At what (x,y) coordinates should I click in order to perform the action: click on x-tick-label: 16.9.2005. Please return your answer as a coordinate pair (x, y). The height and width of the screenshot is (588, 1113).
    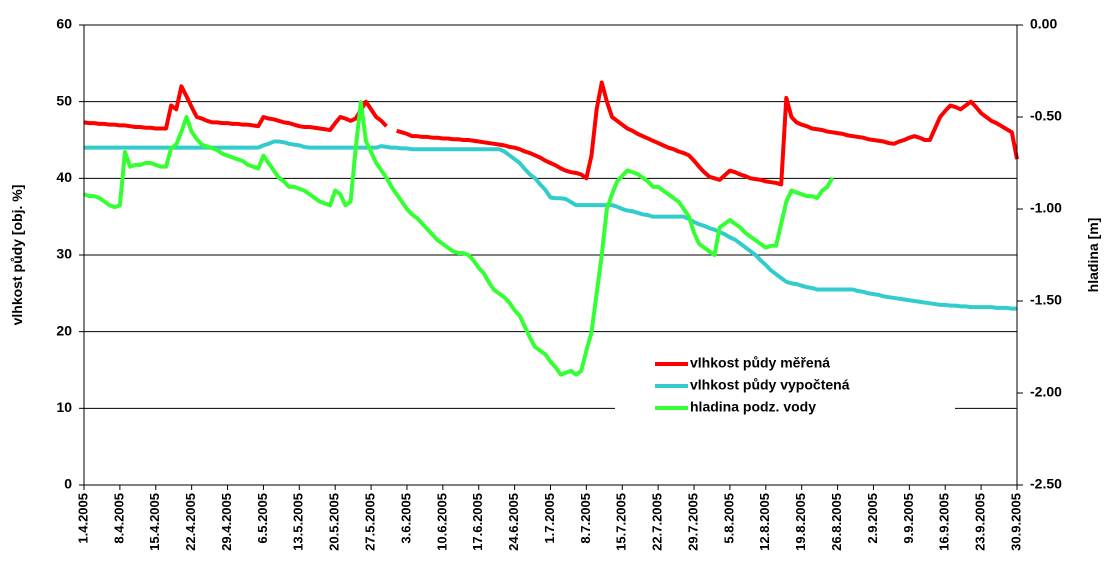
    Looking at the image, I should click on (944, 522).